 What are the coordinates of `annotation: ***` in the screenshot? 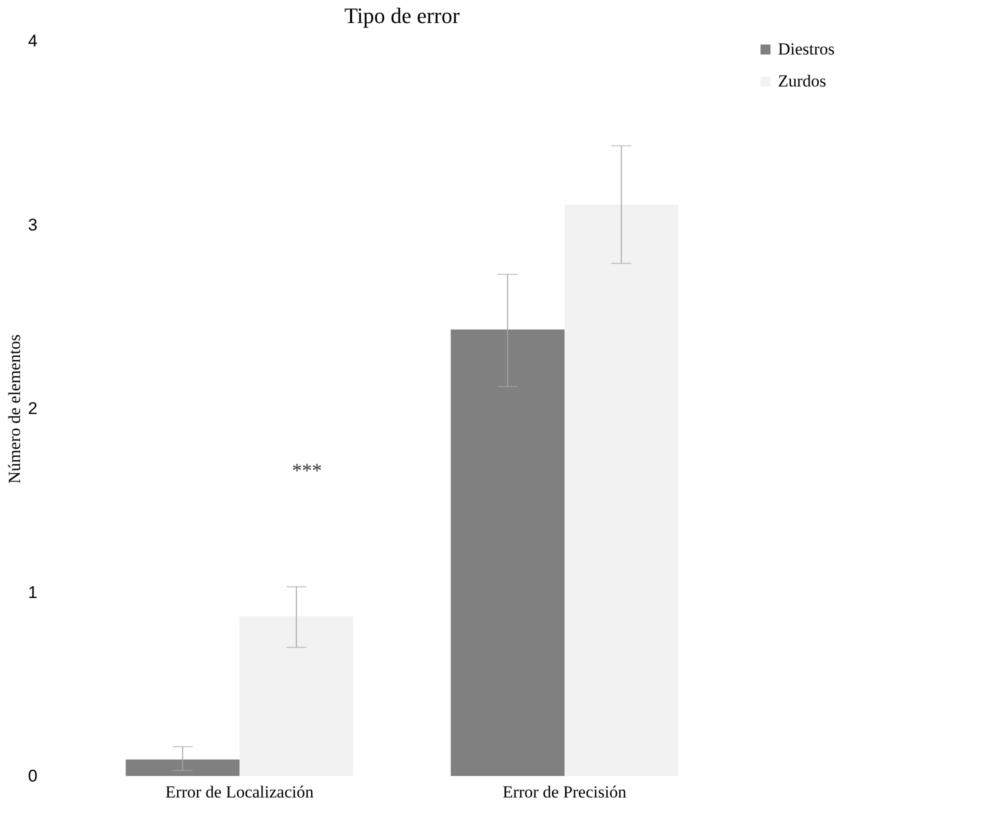 It's located at (307, 471).